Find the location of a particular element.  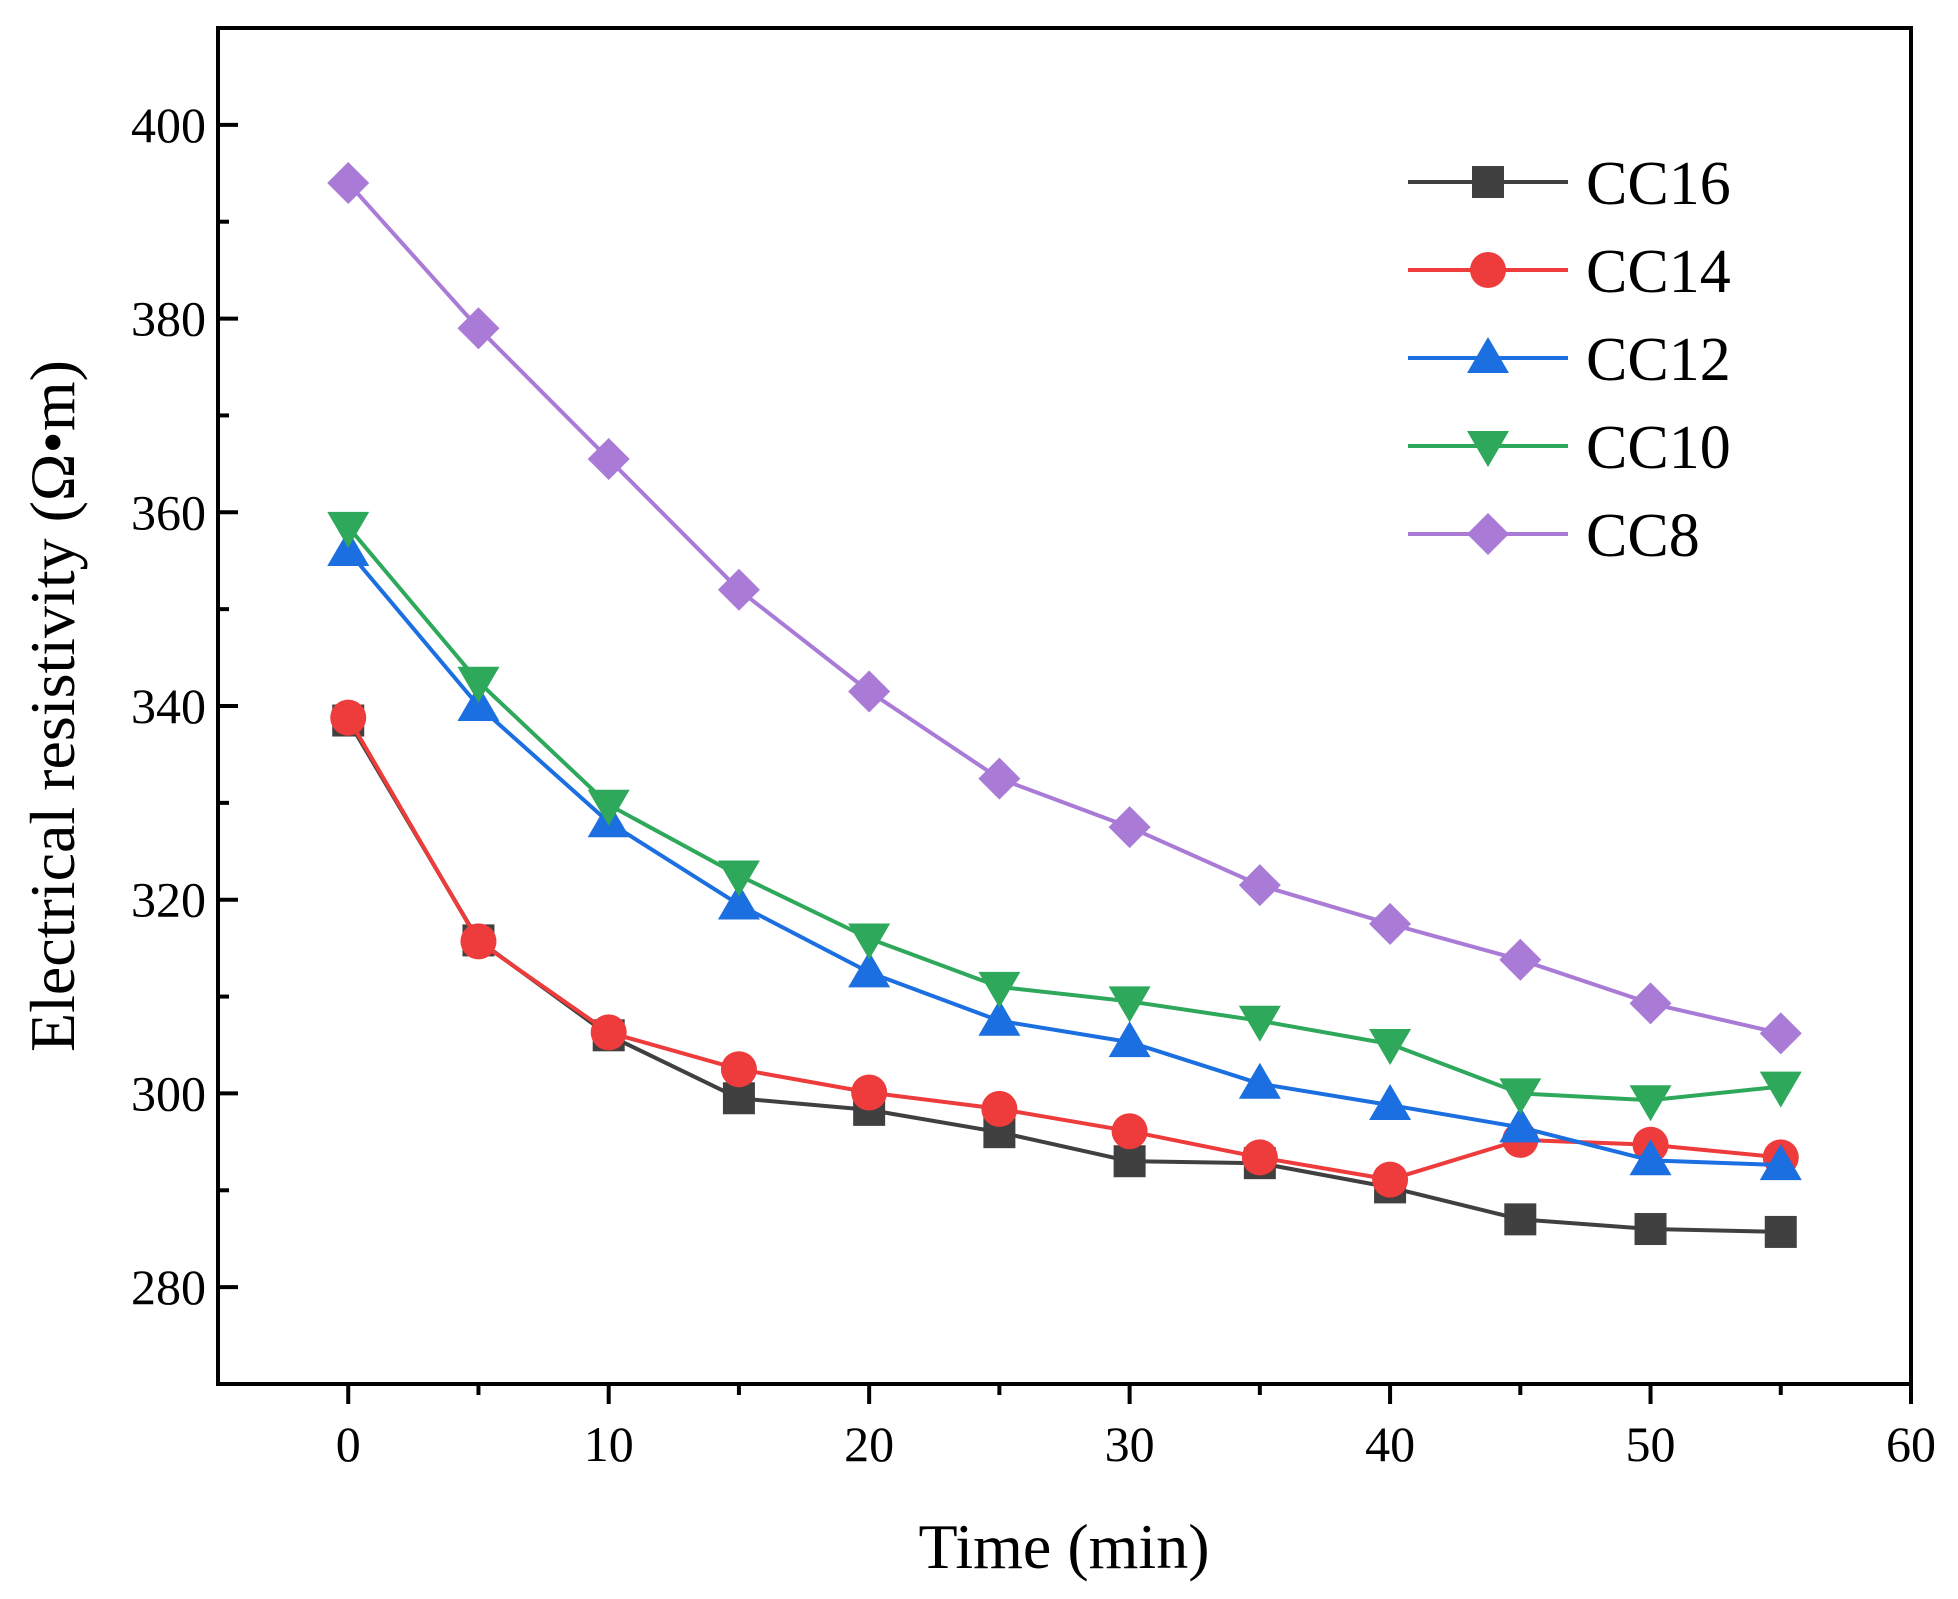

y-tick-label: 280 is located at coordinates (168, 1287).